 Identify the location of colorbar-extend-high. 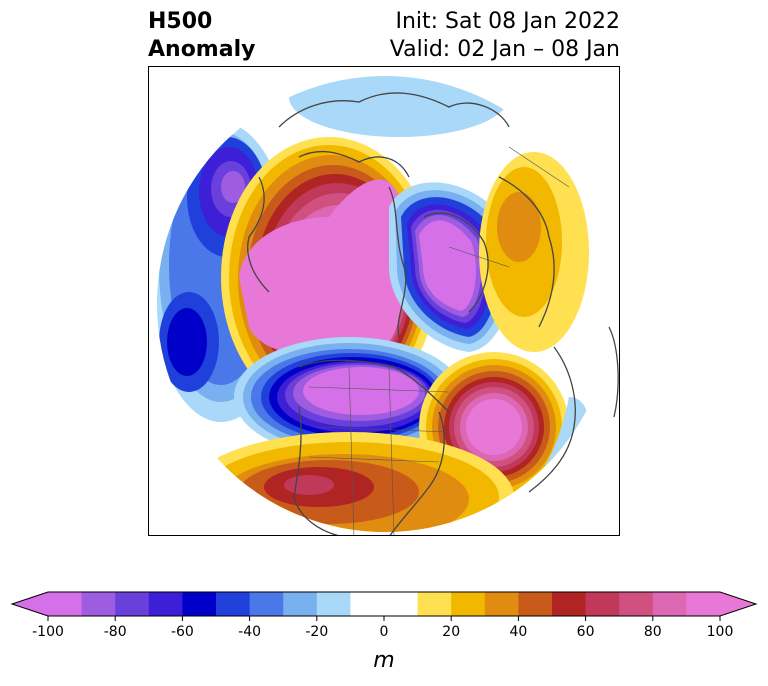
(738, 604).